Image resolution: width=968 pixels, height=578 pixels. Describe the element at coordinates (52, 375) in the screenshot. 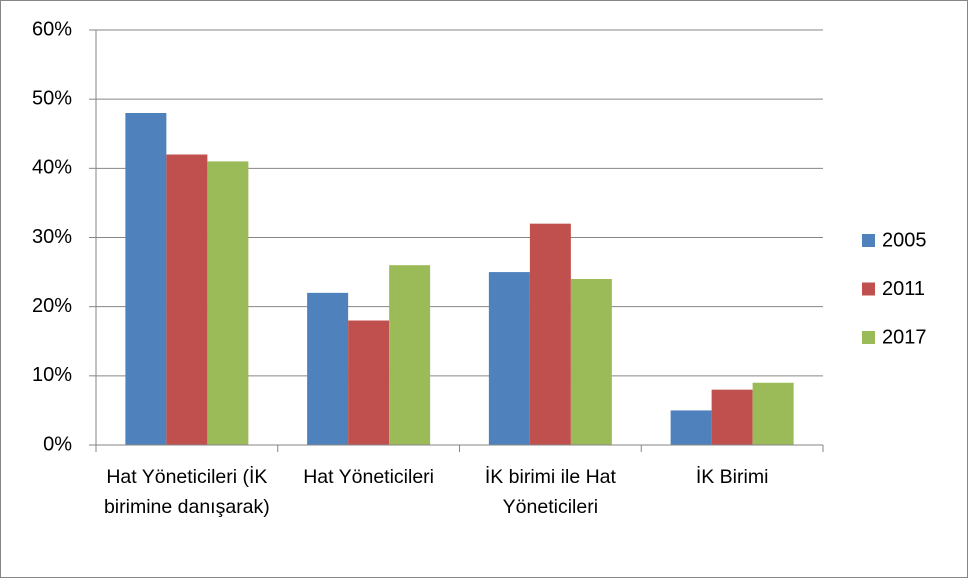

I see `y-tick-label: 10%` at that location.